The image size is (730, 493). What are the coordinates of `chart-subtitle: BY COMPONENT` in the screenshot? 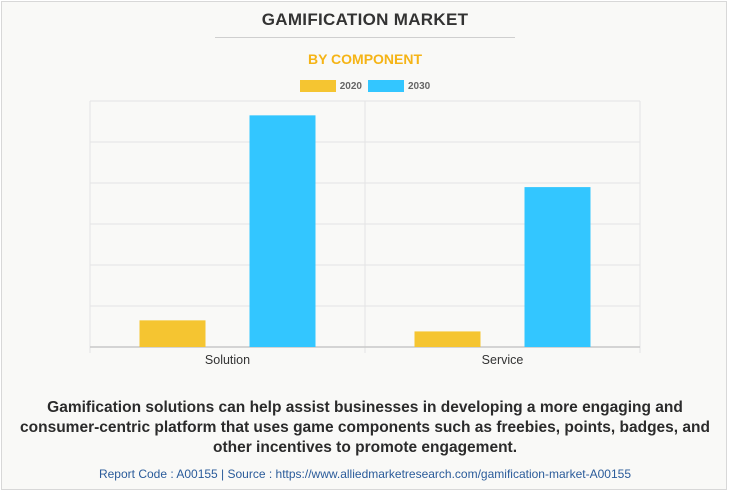 It's located at (365, 59).